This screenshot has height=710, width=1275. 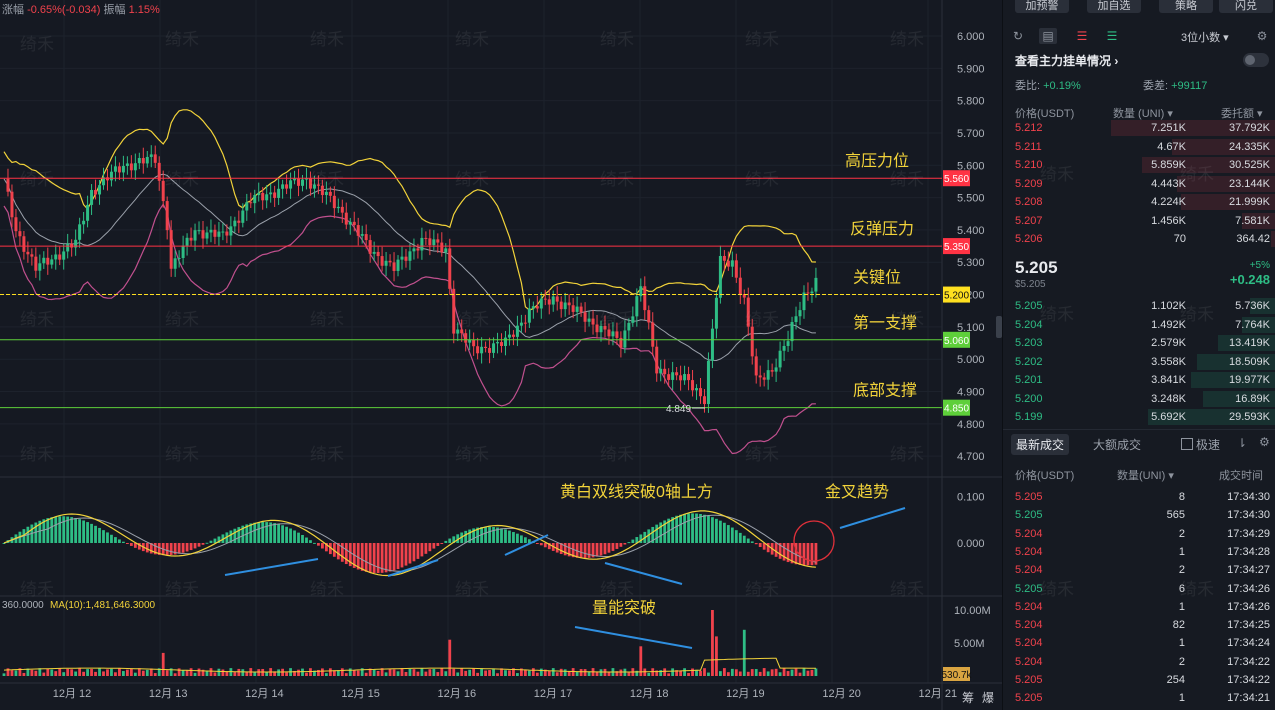 I want to click on trade-qty-col-header: 数量(UNI) ▾, so click(x=1145, y=476).